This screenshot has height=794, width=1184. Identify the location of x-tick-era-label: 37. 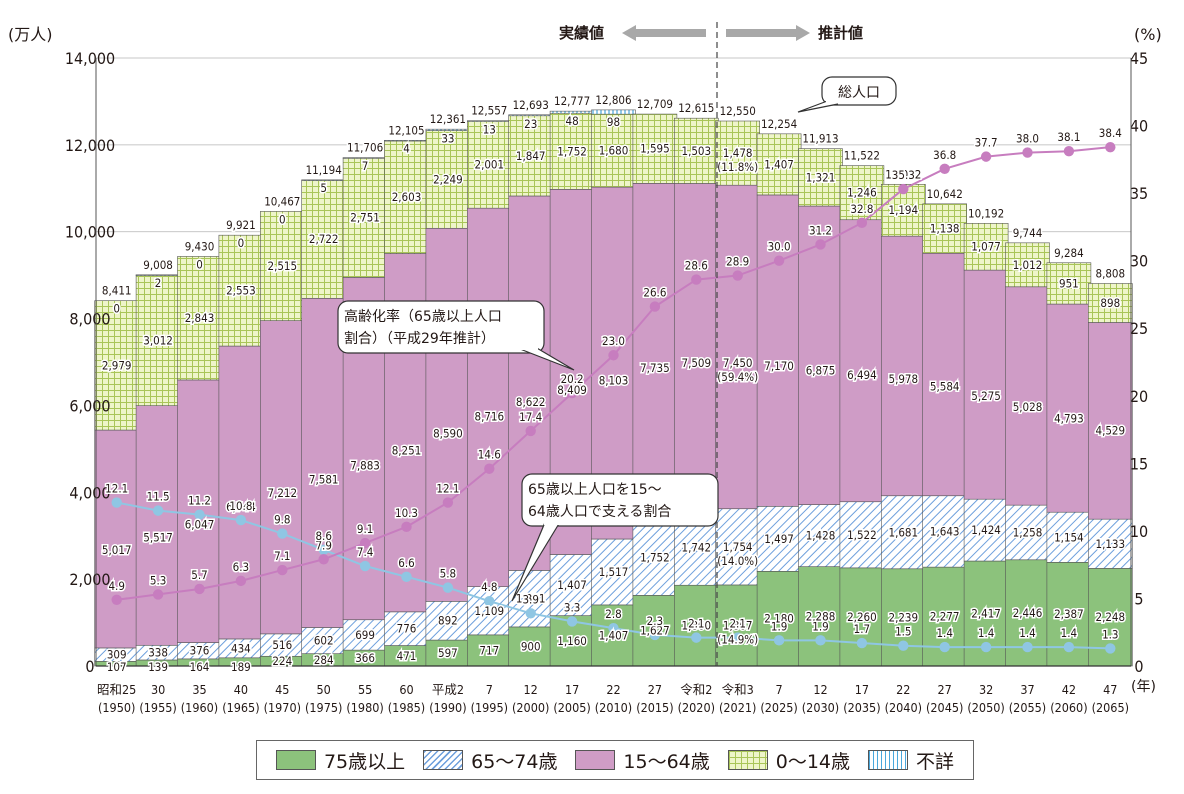
(1027, 689).